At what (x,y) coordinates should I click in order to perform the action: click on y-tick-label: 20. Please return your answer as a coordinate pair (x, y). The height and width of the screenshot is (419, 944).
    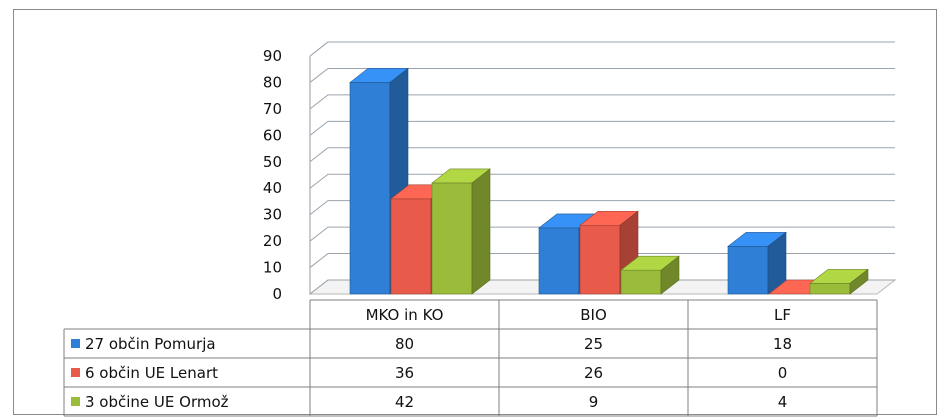
    Looking at the image, I should click on (272, 241).